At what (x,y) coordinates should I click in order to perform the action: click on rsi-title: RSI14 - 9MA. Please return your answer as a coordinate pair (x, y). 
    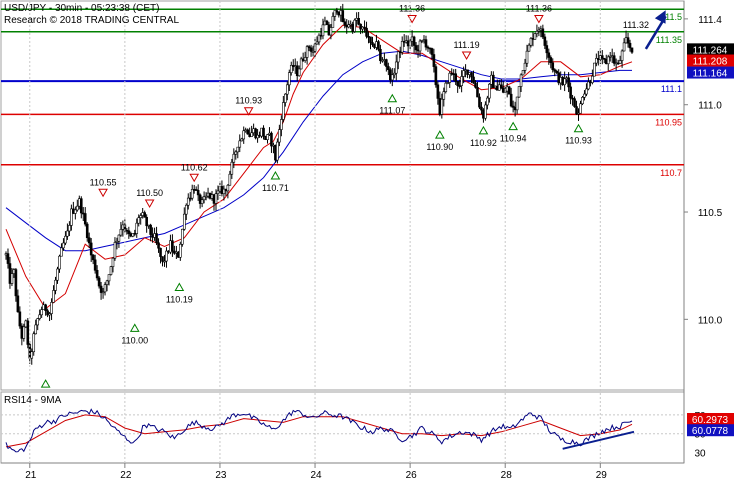
    Looking at the image, I should click on (33, 400).